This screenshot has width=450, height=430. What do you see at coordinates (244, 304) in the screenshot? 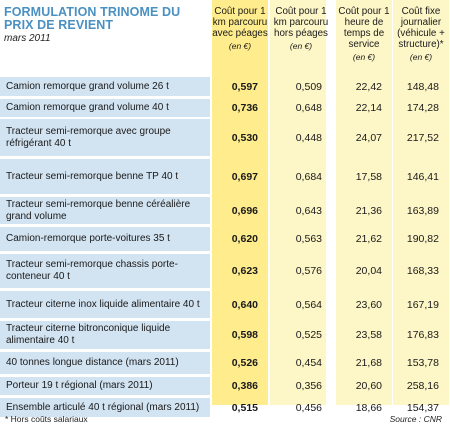
I see `row-value-col-1: 0,640` at bounding box center [244, 304].